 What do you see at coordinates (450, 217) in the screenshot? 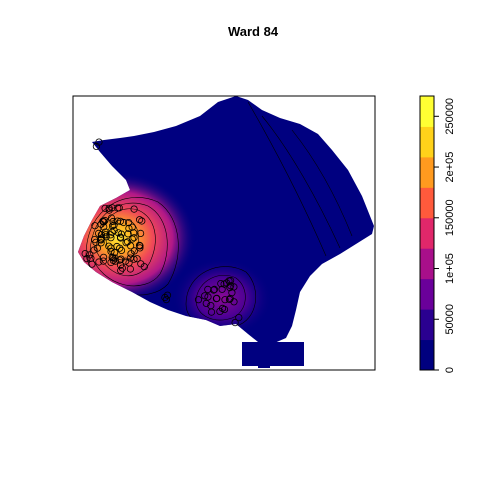
I see `colorbar-tick-label: 150000` at bounding box center [450, 217].